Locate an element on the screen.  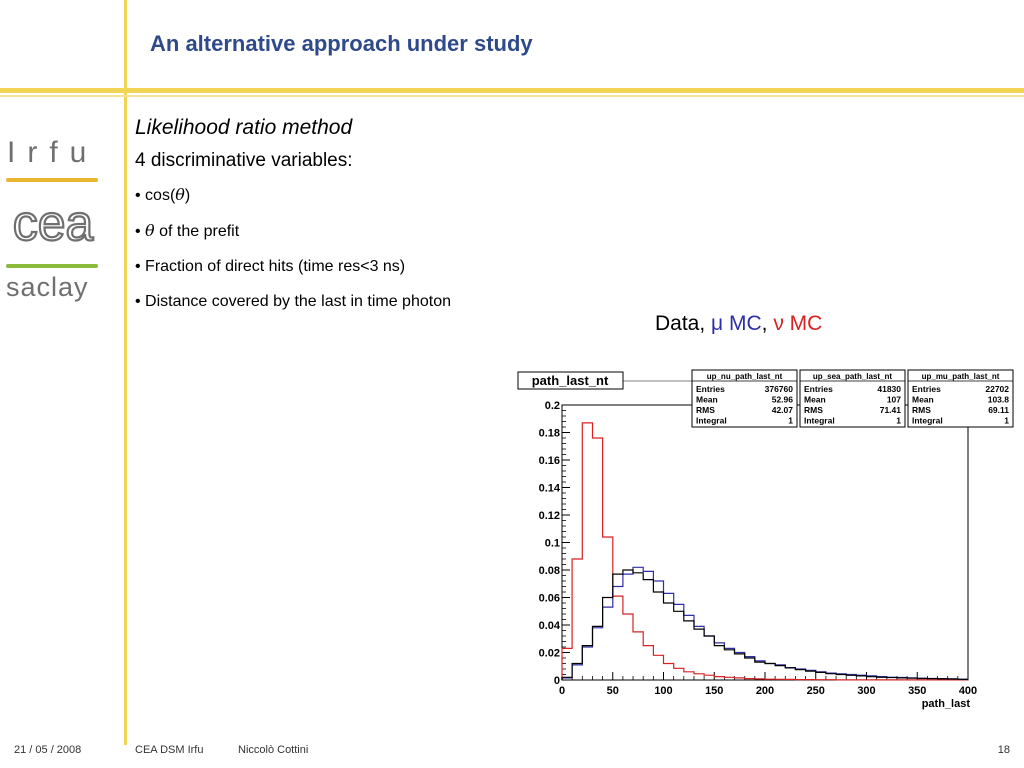
x-tick-label: 300 is located at coordinates (866, 691).